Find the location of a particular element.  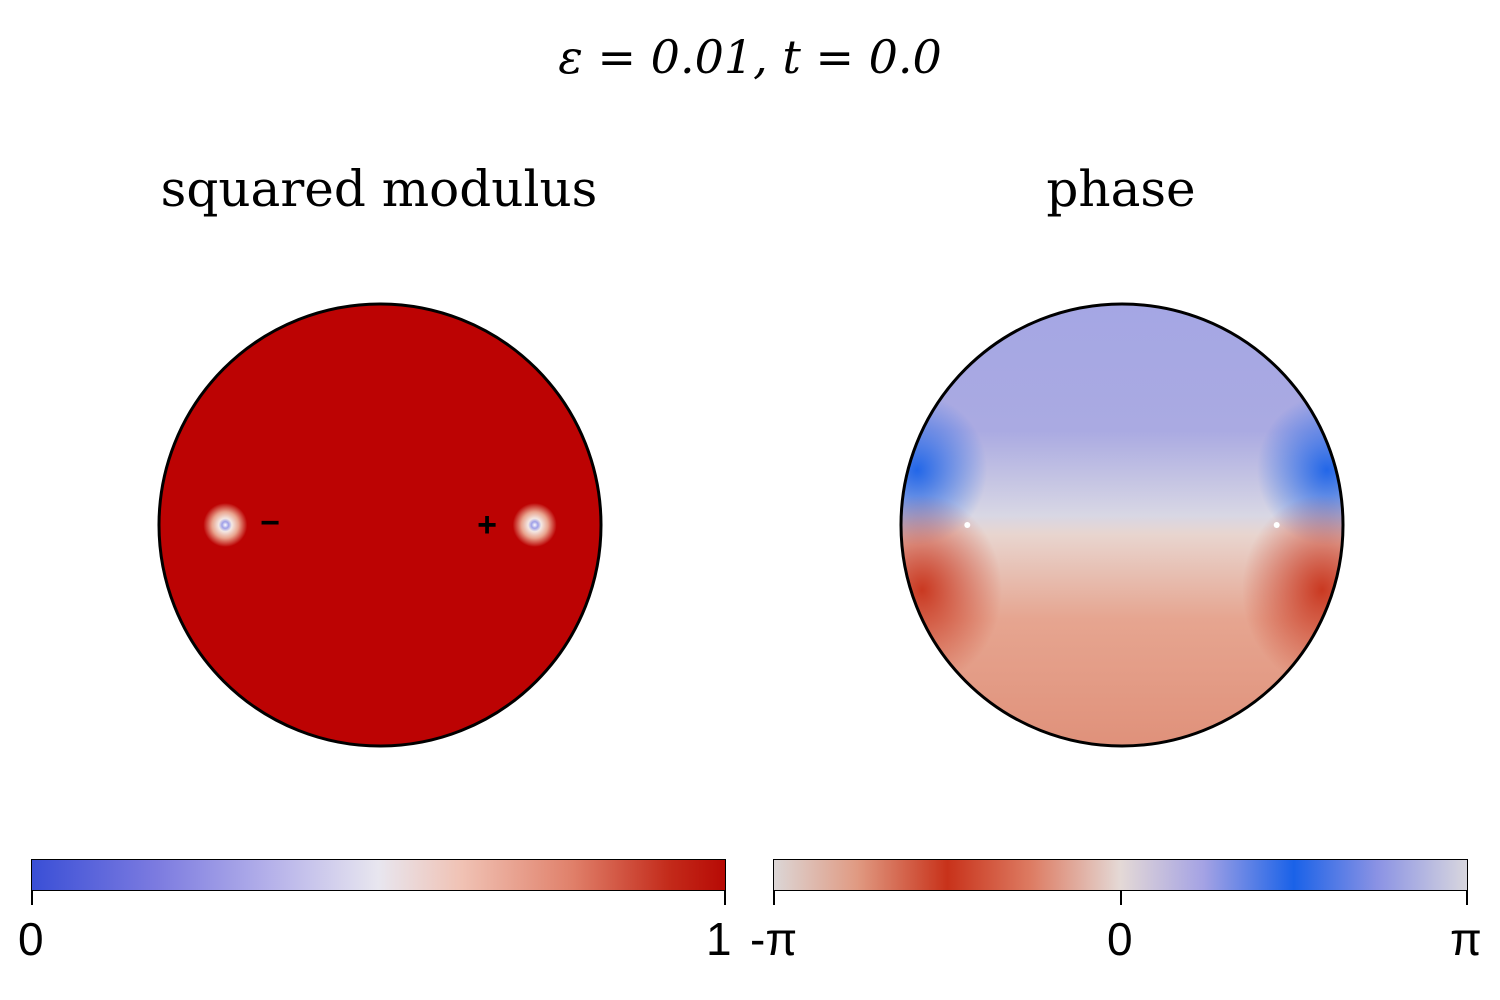

phase-colorbar-label-max: π is located at coordinates (1466, 939).